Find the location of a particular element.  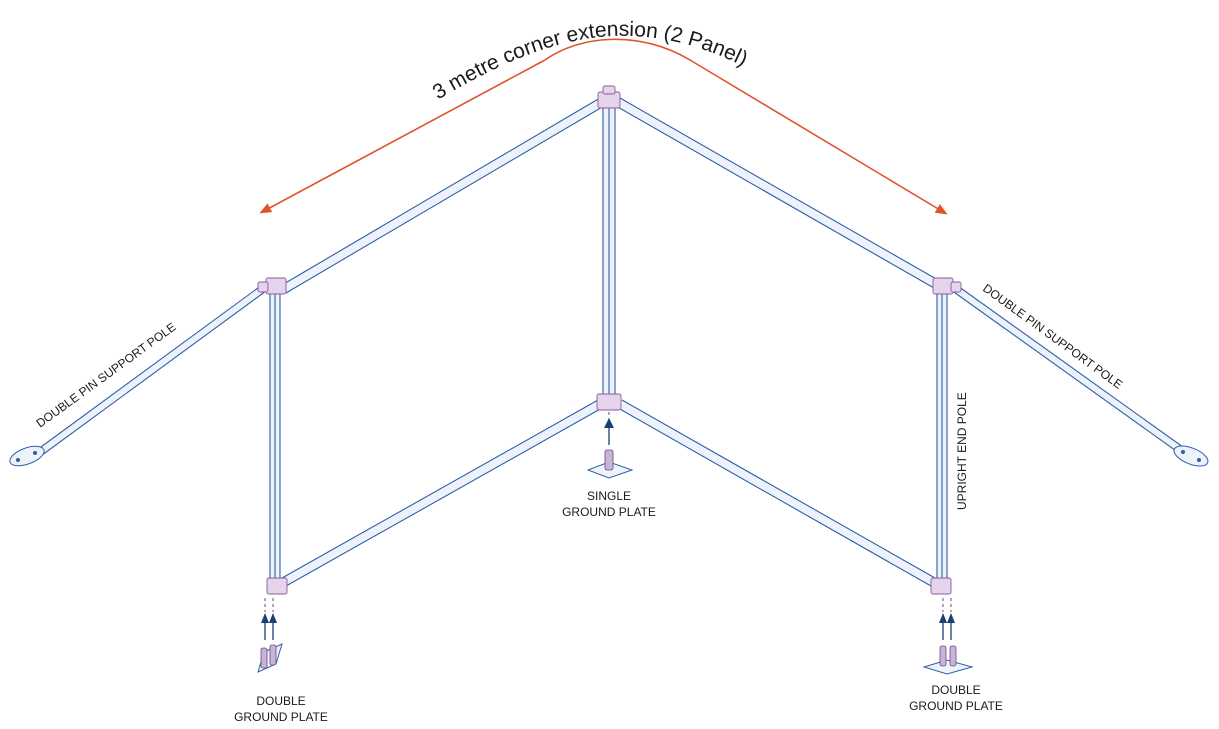

right-upright is located at coordinates (942, 436).